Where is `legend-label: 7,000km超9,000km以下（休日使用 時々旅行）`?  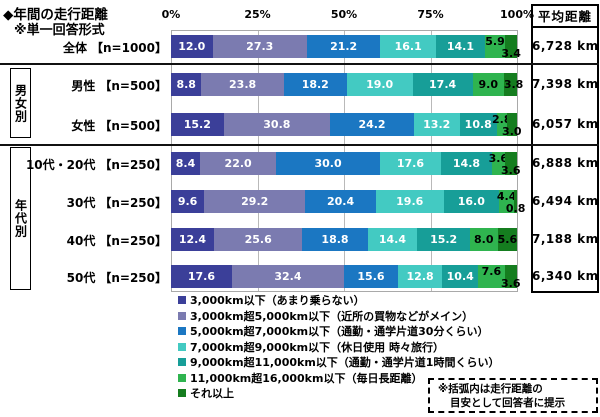 legend-label: 7,000km超9,000km以下（休日使用 時々旅行） is located at coordinates (317, 347).